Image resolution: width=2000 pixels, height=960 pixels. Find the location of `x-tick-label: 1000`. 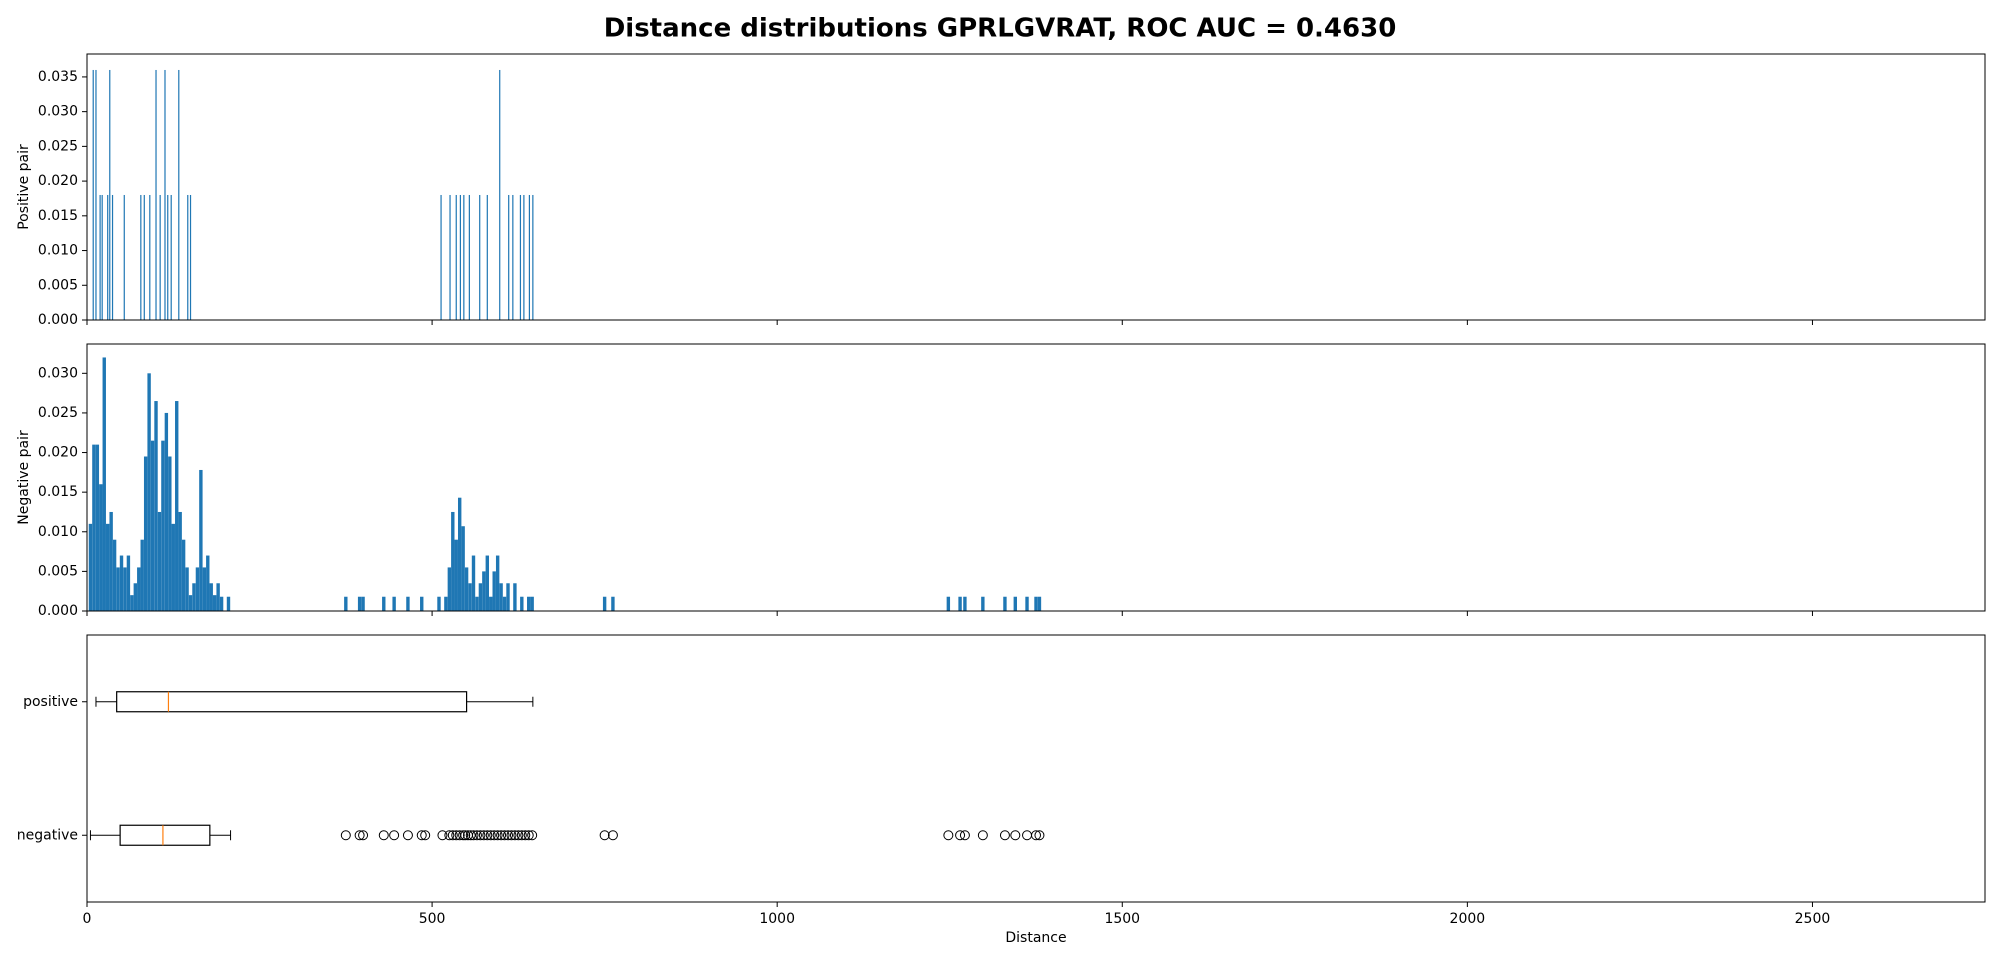

x-tick-label: 1000 is located at coordinates (777, 919).